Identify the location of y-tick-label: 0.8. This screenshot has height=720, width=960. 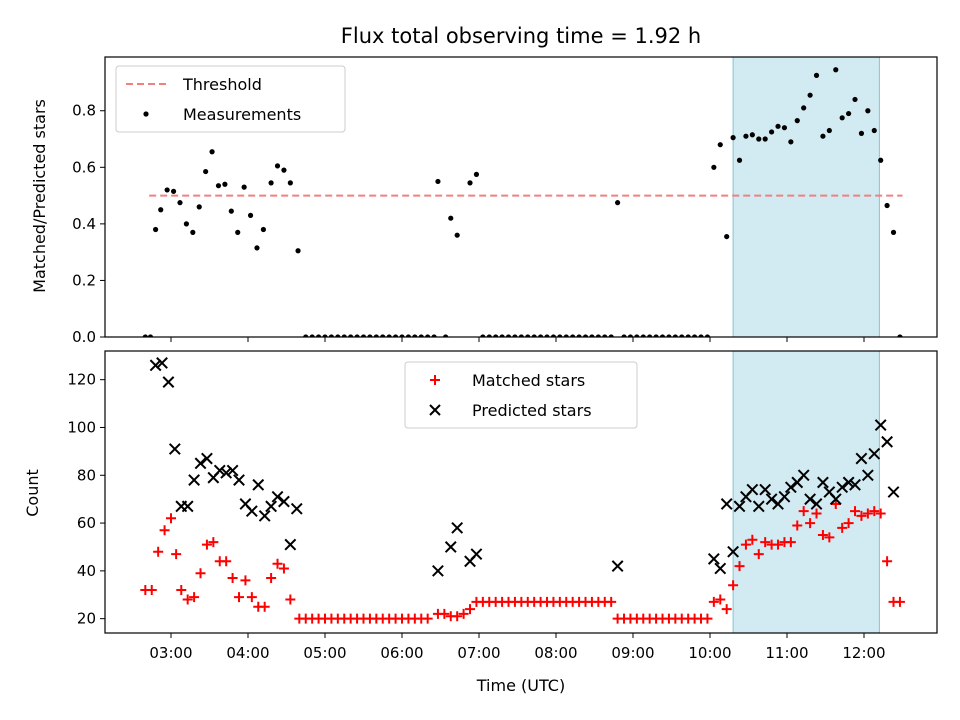
(84, 111).